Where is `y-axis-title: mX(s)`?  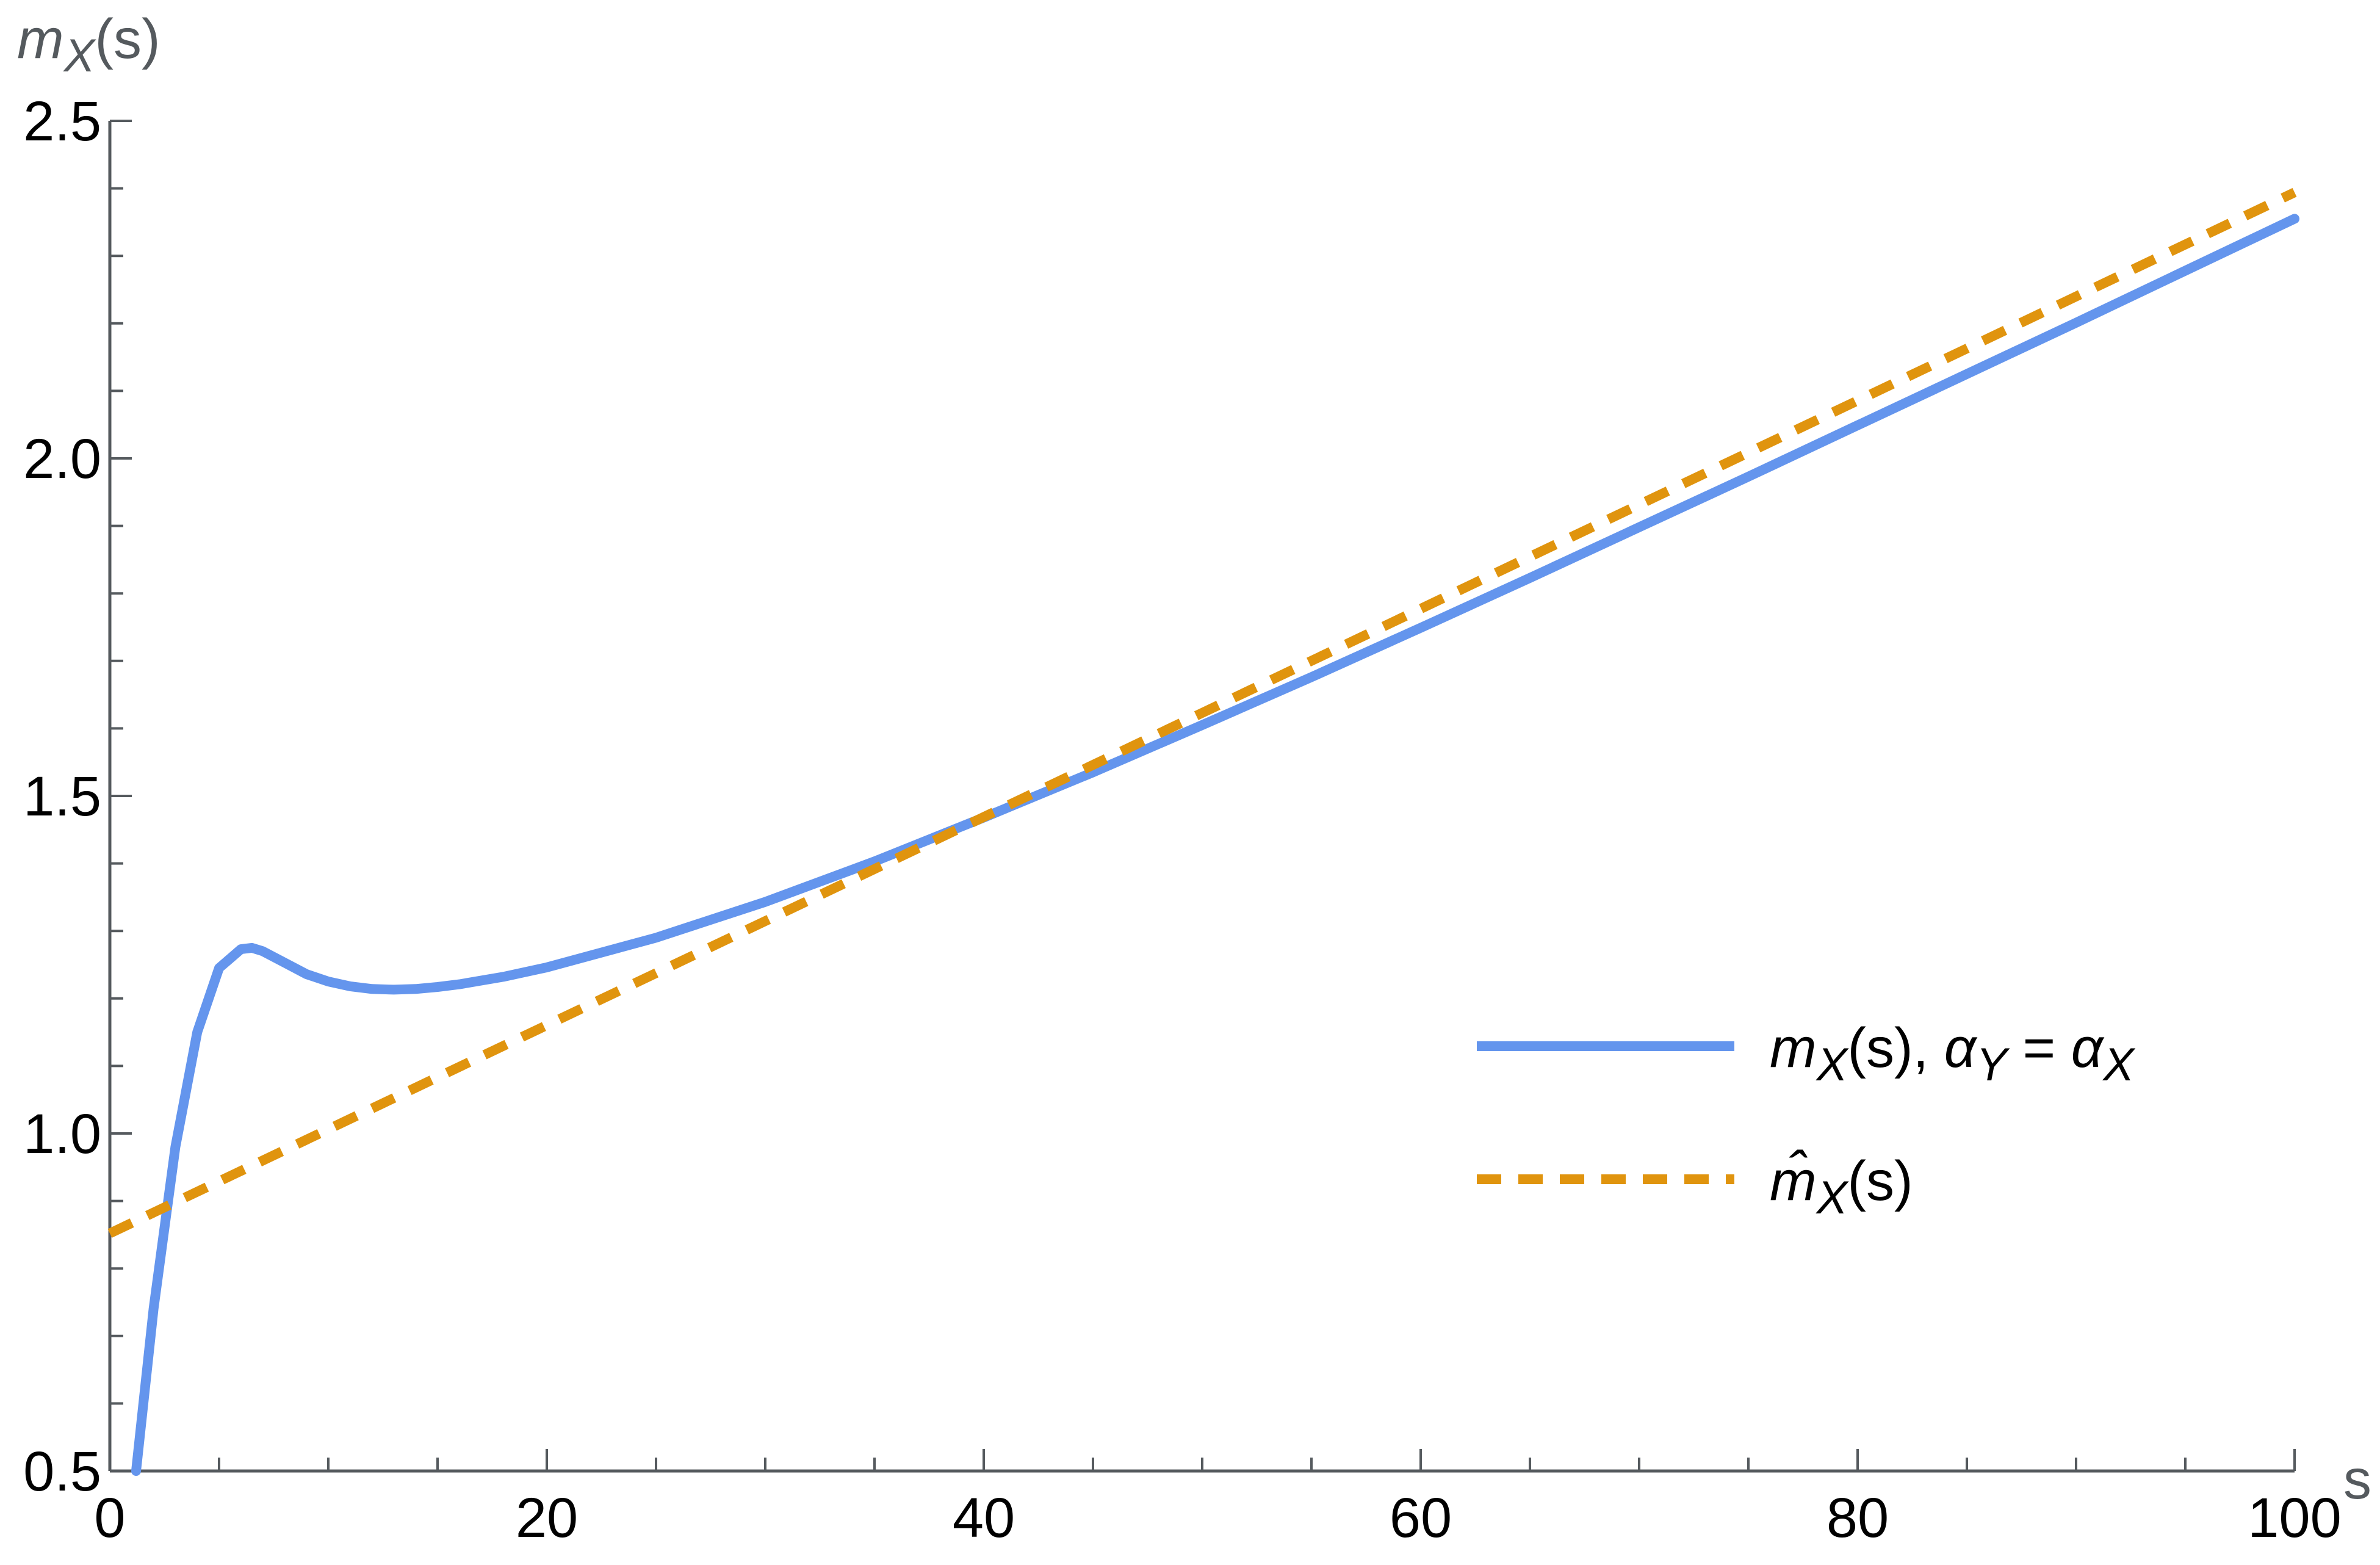 y-axis-title: mX(s) is located at coordinates (89, 45).